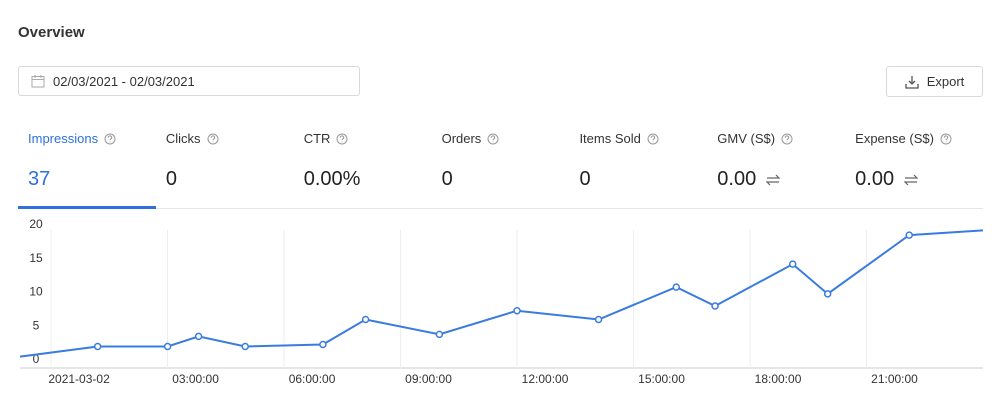 This screenshot has height=406, width=1000. Describe the element at coordinates (87, 164) in the screenshot. I see `metric-tab: Impressions 37` at that location.